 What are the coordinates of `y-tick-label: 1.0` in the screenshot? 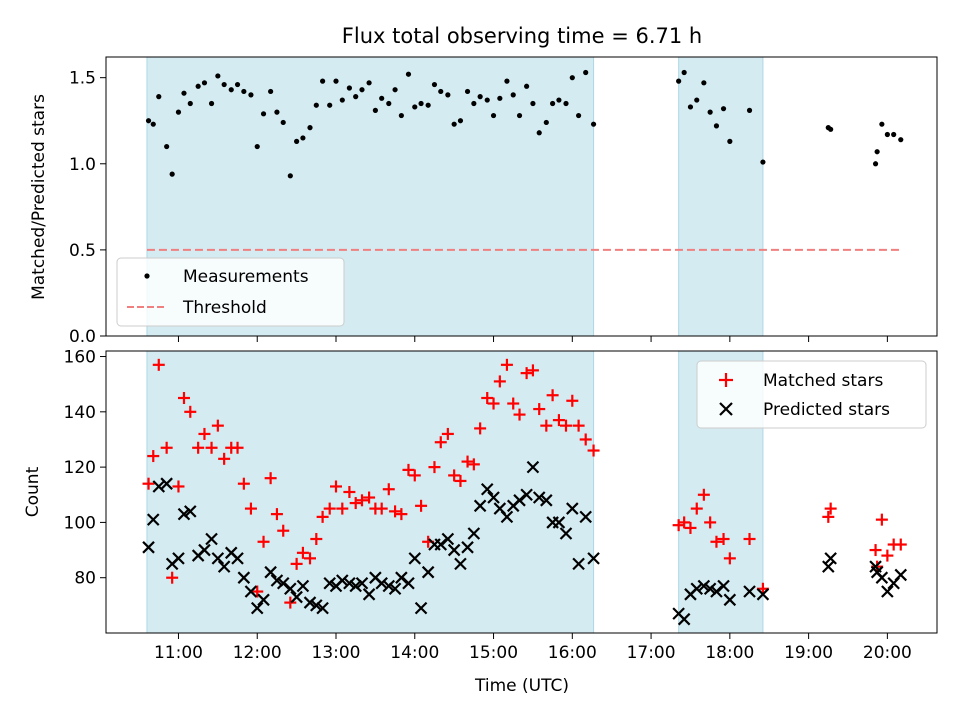 It's located at (82, 165).